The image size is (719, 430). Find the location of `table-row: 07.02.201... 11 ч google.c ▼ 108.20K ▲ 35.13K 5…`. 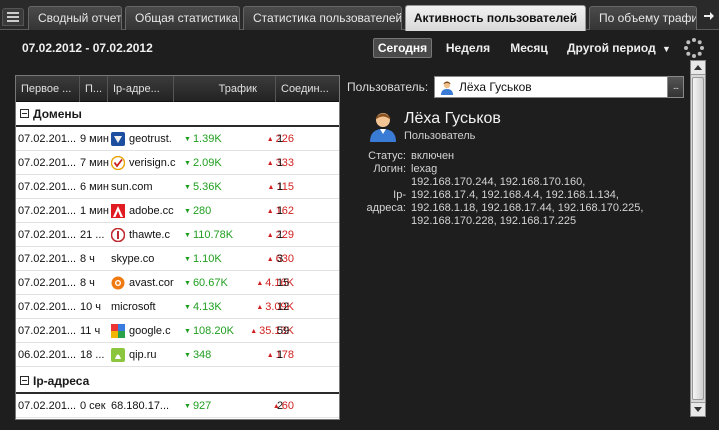

table-row: 07.02.201... 11 ч google.c ▼ 108.20K ▲ 35.13K 5… is located at coordinates (177, 331).